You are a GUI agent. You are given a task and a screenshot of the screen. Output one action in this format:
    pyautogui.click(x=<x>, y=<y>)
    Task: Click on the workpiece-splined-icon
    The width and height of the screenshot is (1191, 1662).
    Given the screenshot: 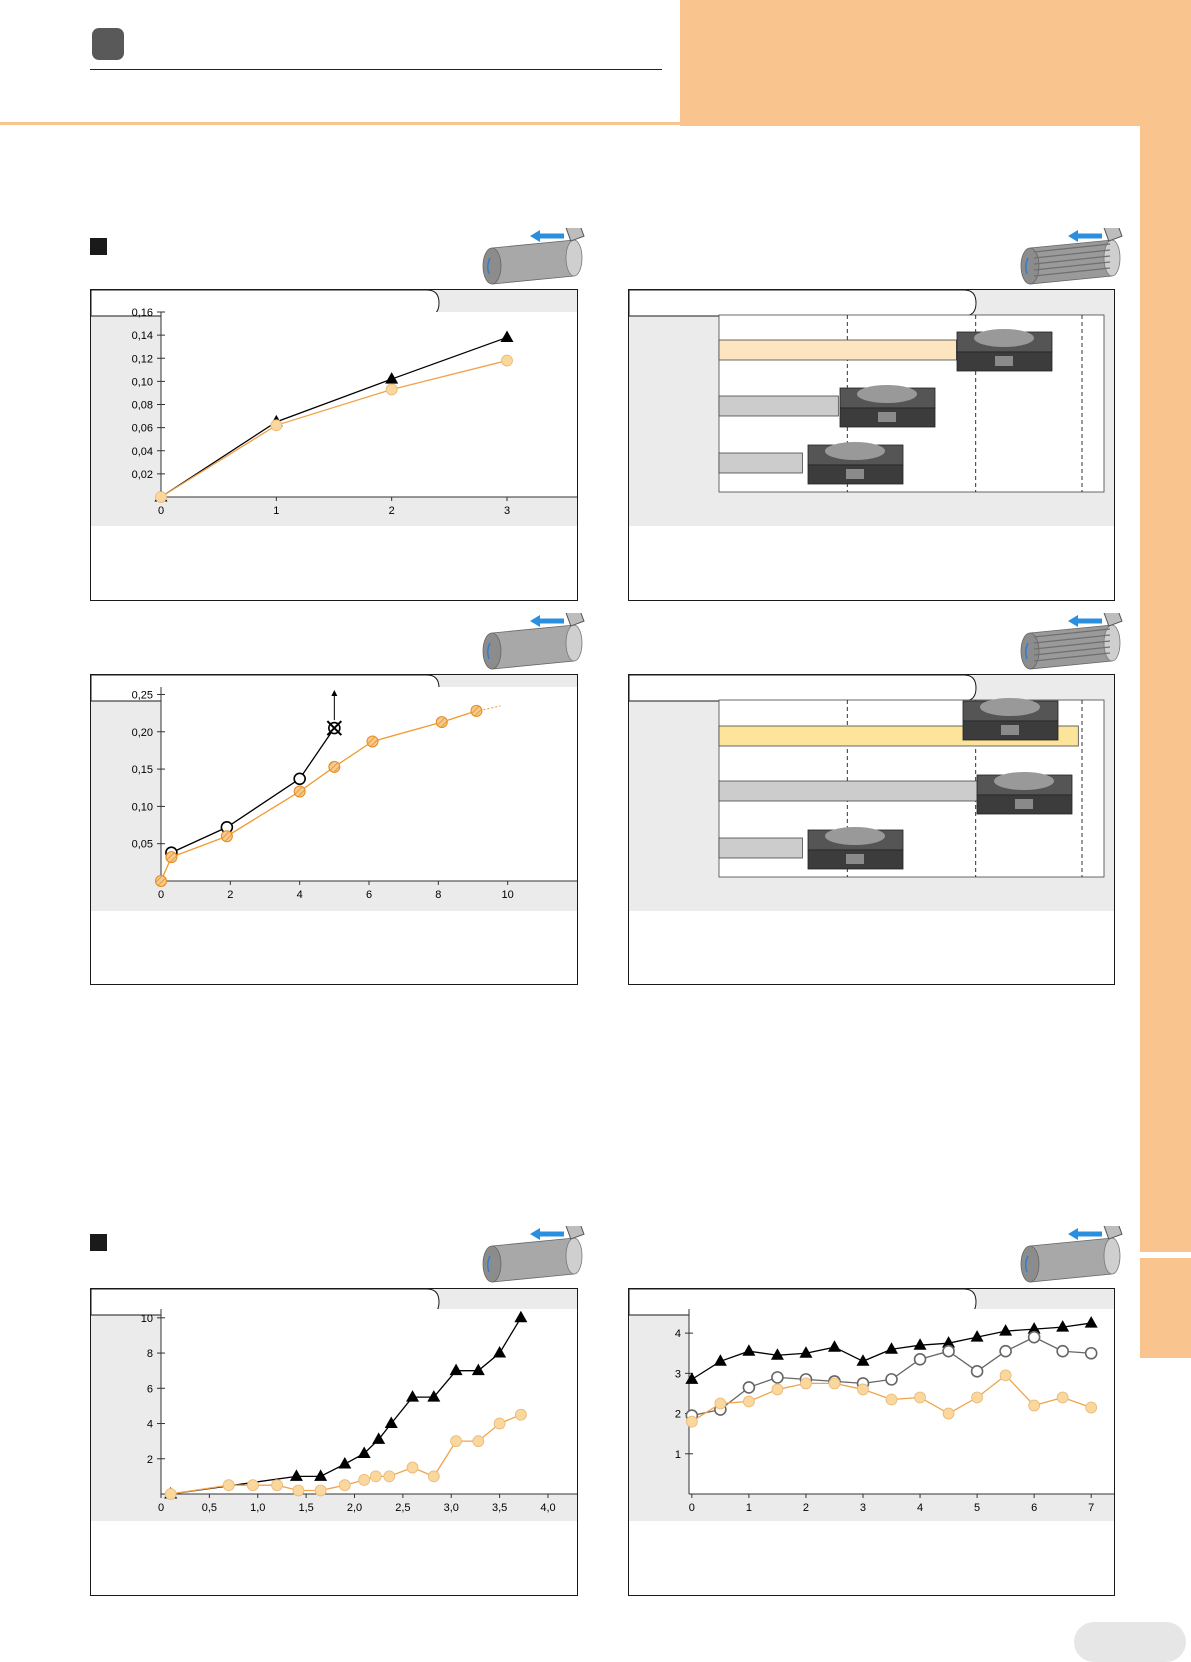 What is the action you would take?
    pyautogui.click(x=1071, y=641)
    